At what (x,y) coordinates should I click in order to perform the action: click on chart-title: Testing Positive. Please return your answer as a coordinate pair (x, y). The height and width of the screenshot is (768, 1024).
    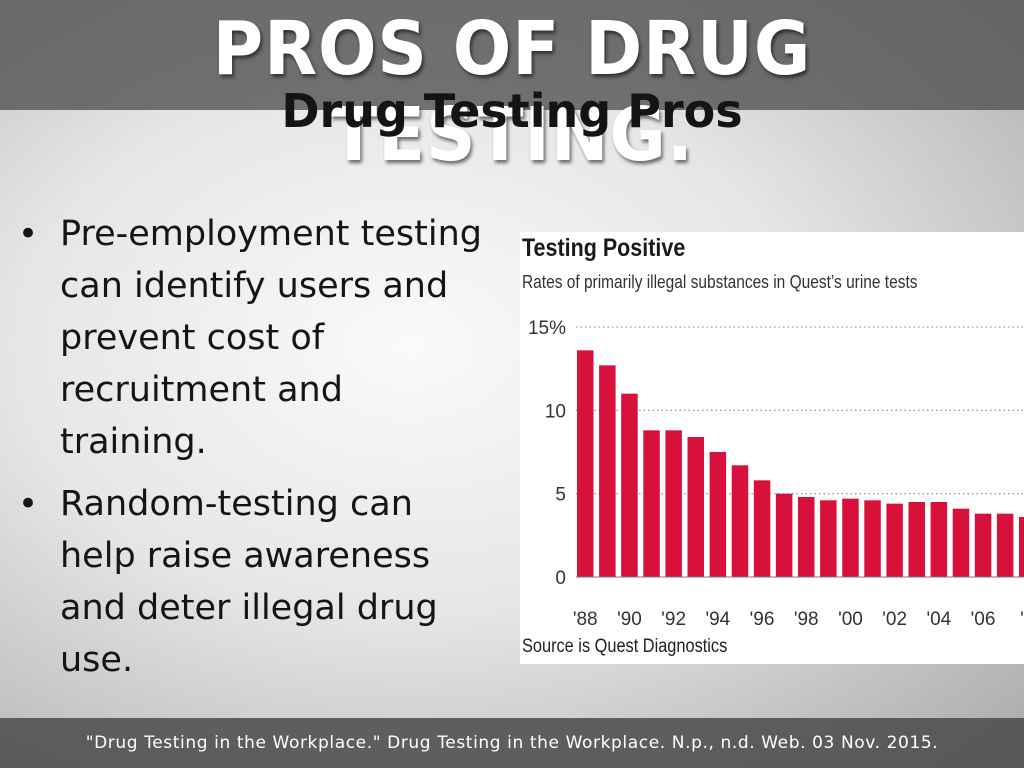
    Looking at the image, I should click on (604, 248).